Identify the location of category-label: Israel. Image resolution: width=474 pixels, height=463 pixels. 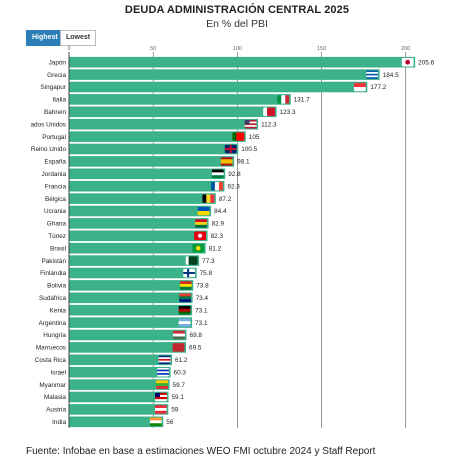
(58, 372).